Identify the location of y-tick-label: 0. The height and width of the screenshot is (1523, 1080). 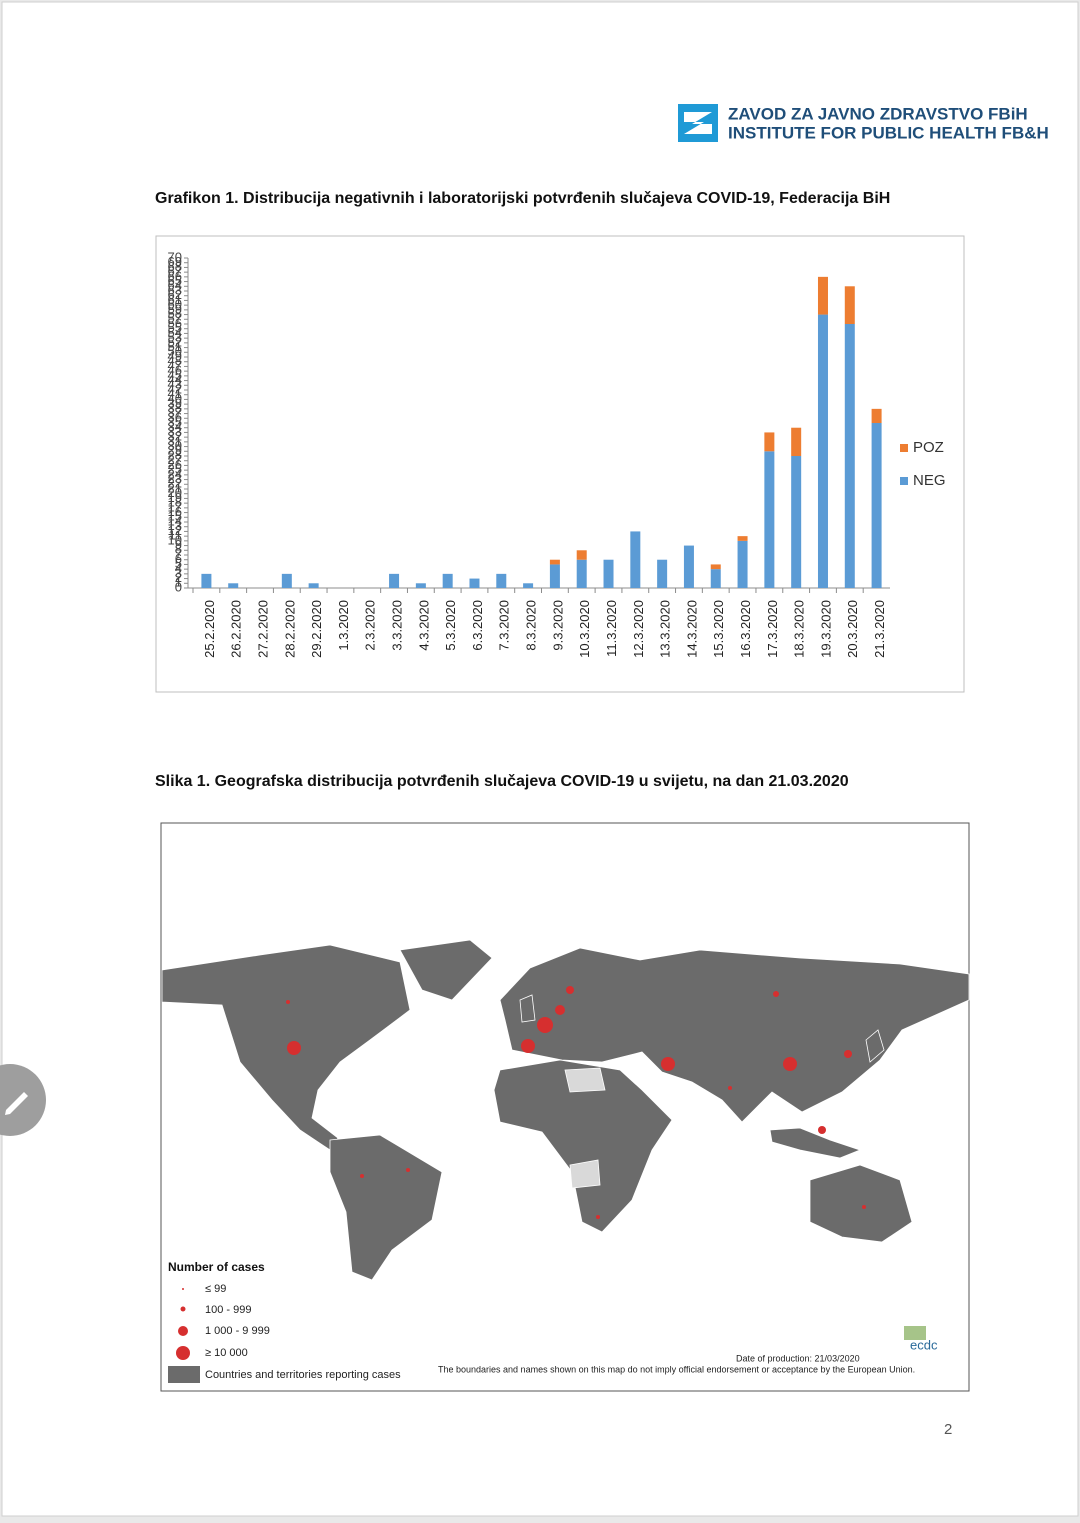
(178, 586).